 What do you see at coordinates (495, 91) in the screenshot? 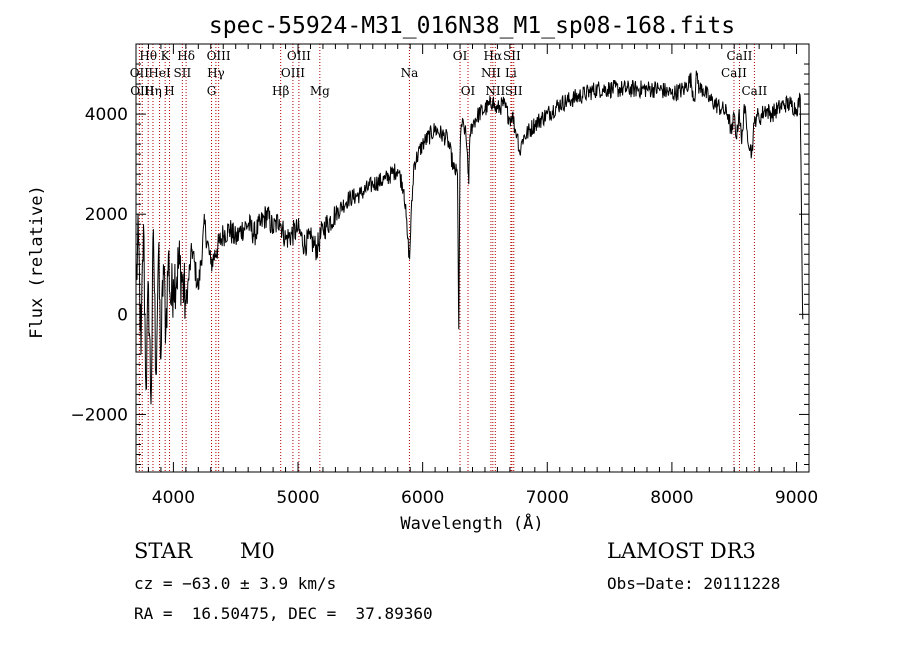
I see `line-label-21: NII` at bounding box center [495, 91].